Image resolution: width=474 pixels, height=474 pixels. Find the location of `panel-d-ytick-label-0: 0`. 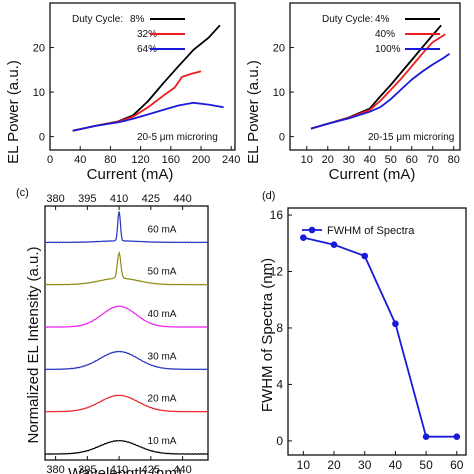

panel-d-ytick-label-0: 0 is located at coordinates (279, 441).